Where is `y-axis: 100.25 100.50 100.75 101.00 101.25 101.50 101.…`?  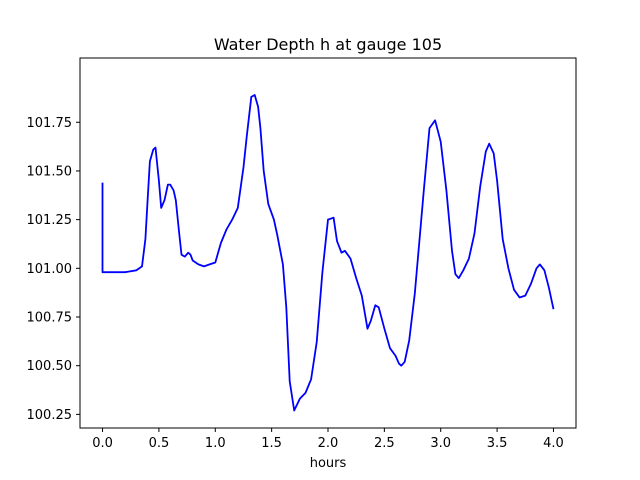 y-axis: 100.25 100.50 100.75 101.00 101.25 101.50 101.… is located at coordinates (53, 269).